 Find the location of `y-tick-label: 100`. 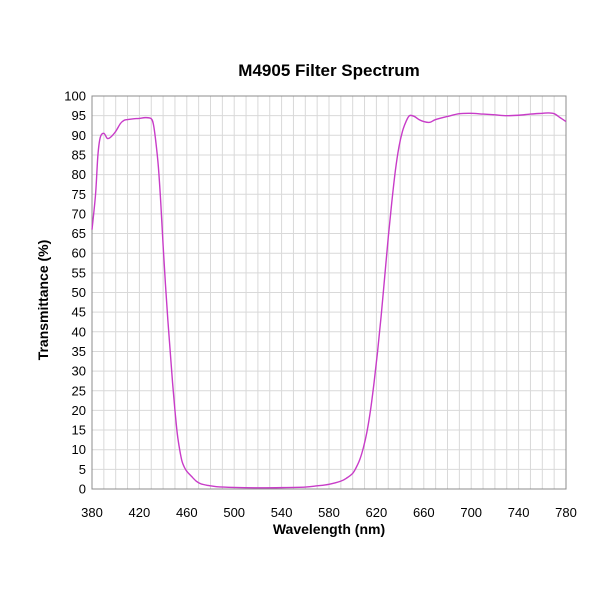

y-tick-label: 100 is located at coordinates (75, 96).